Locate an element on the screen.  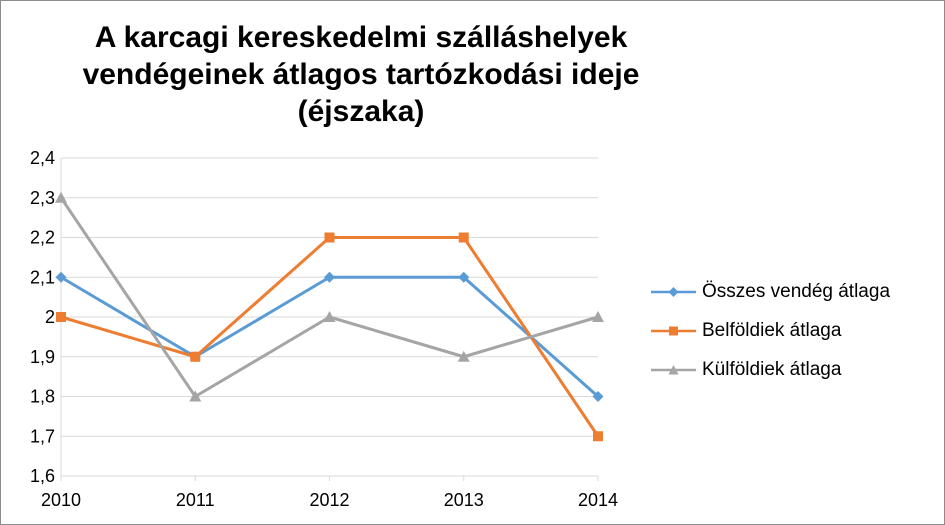
y-tick-label: 2 is located at coordinates (50, 317).